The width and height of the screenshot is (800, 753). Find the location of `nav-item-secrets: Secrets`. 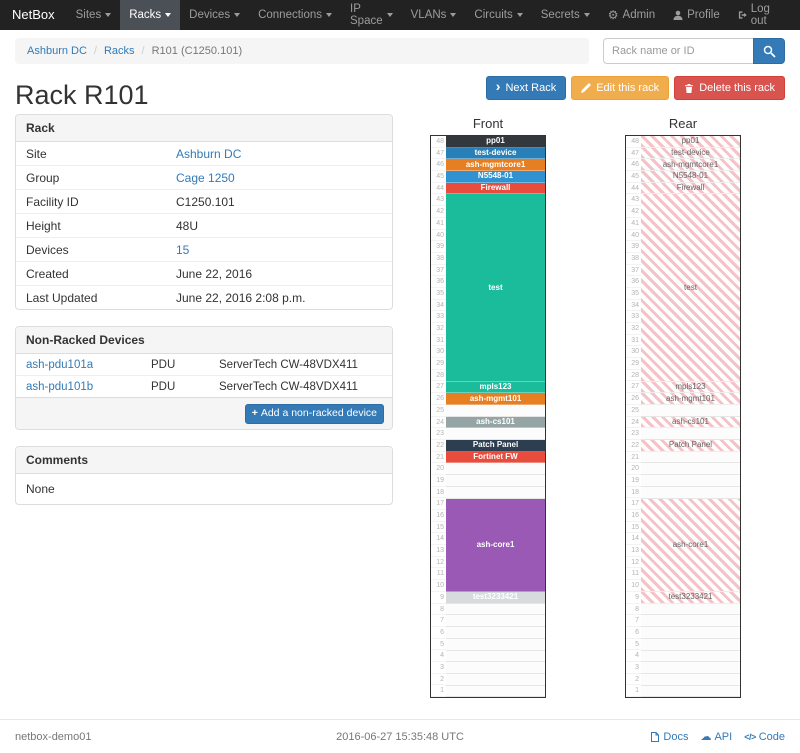

nav-item-secrets: Secrets is located at coordinates (565, 15).